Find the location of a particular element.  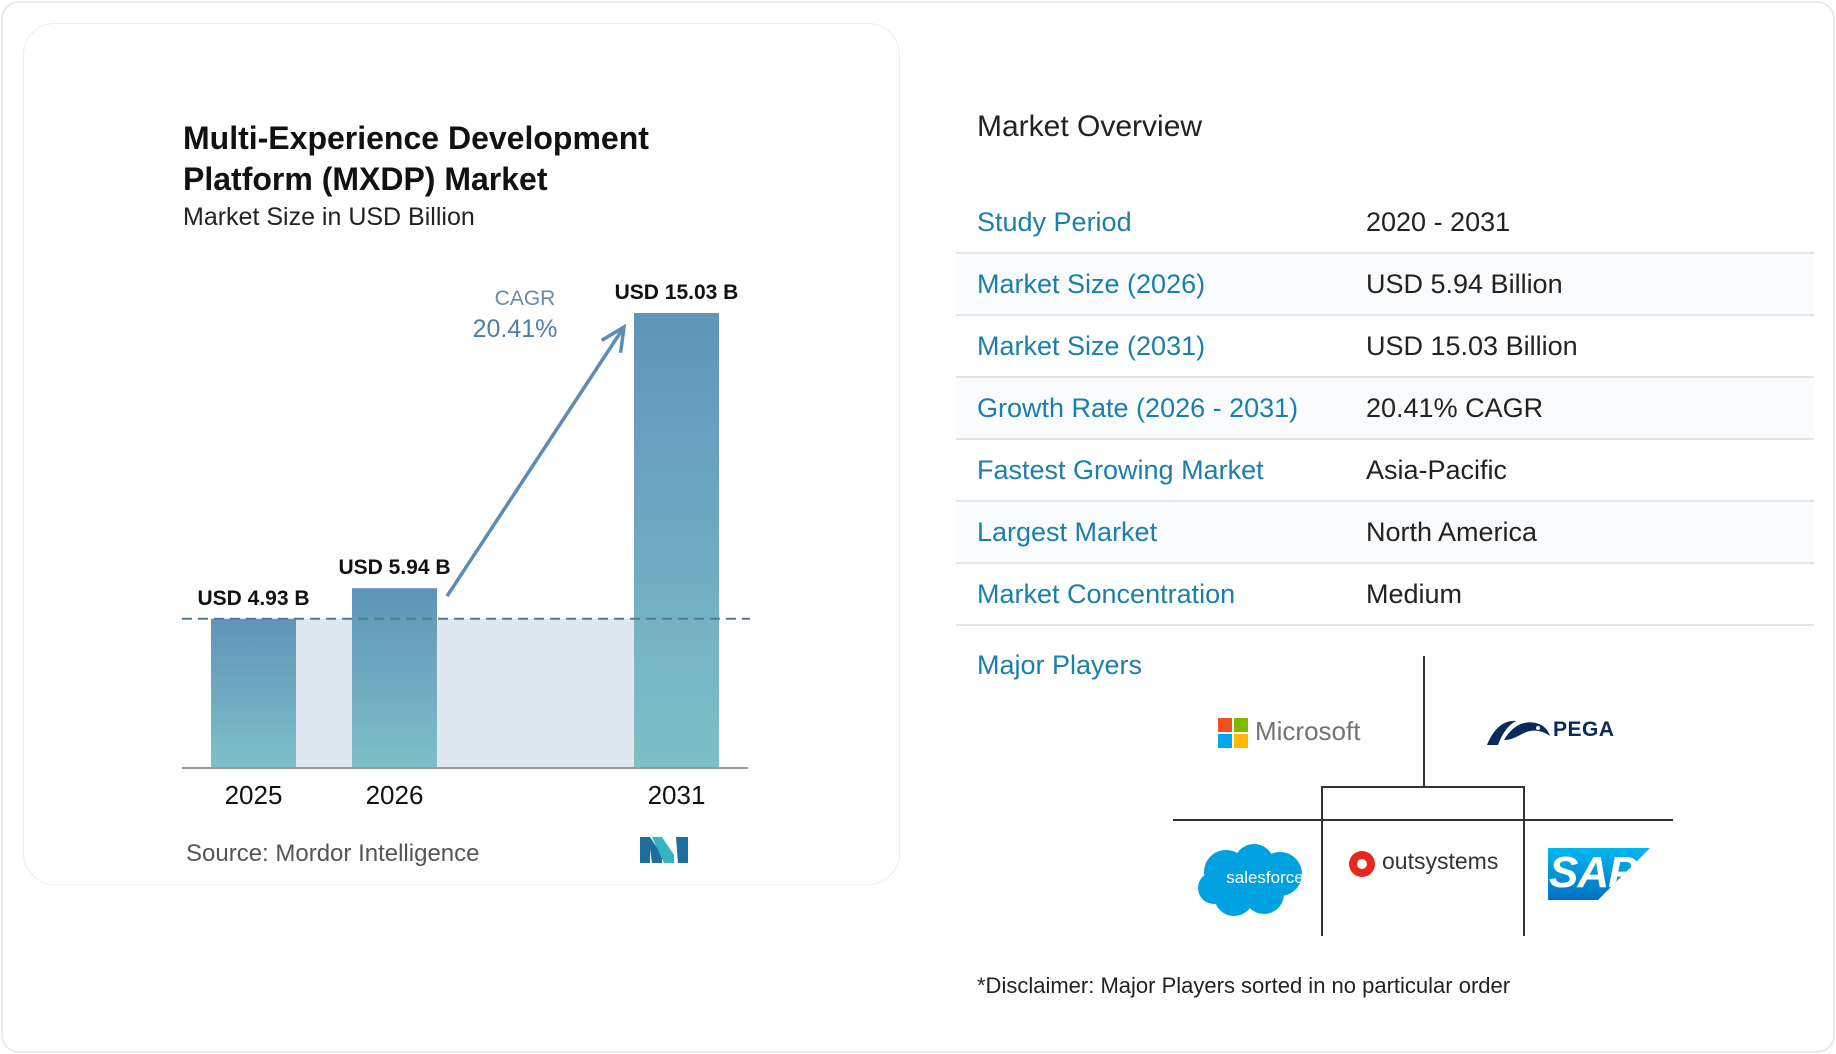

overview-label: Largest Market is located at coordinates (1067, 532).